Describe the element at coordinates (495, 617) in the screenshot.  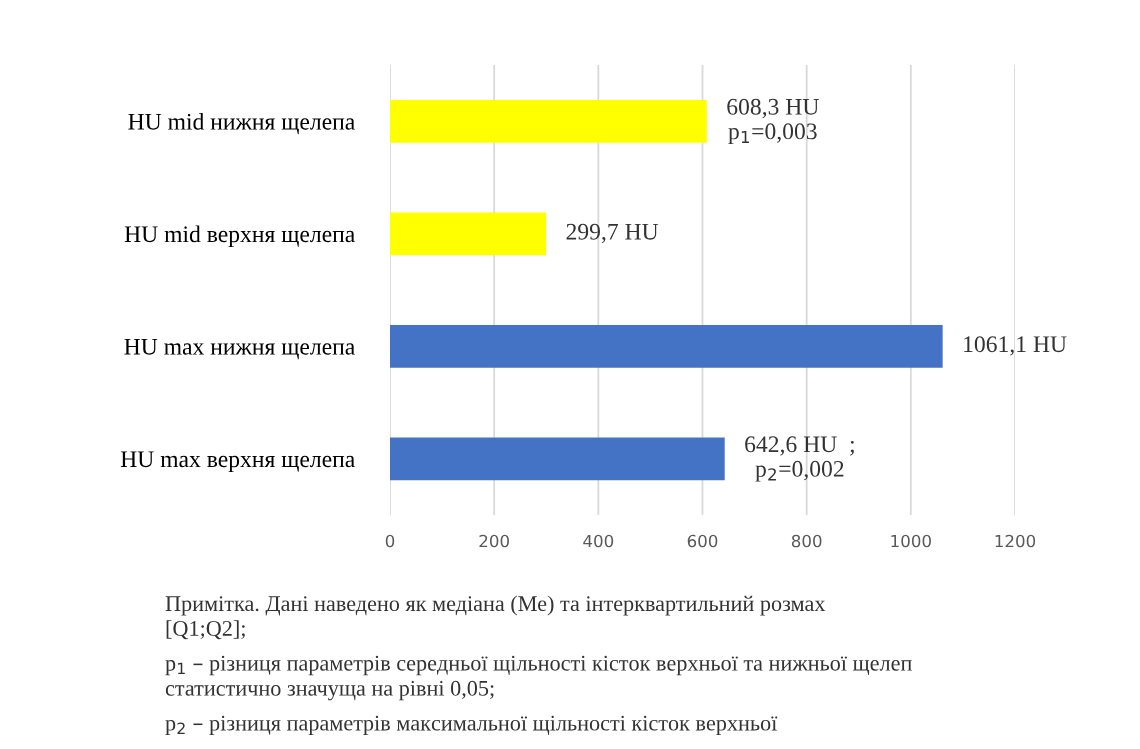
I see `text: Примітка. Дані наведено як медіана (Ме) та інтерквартильний розмах [Q1;Q2];` at that location.